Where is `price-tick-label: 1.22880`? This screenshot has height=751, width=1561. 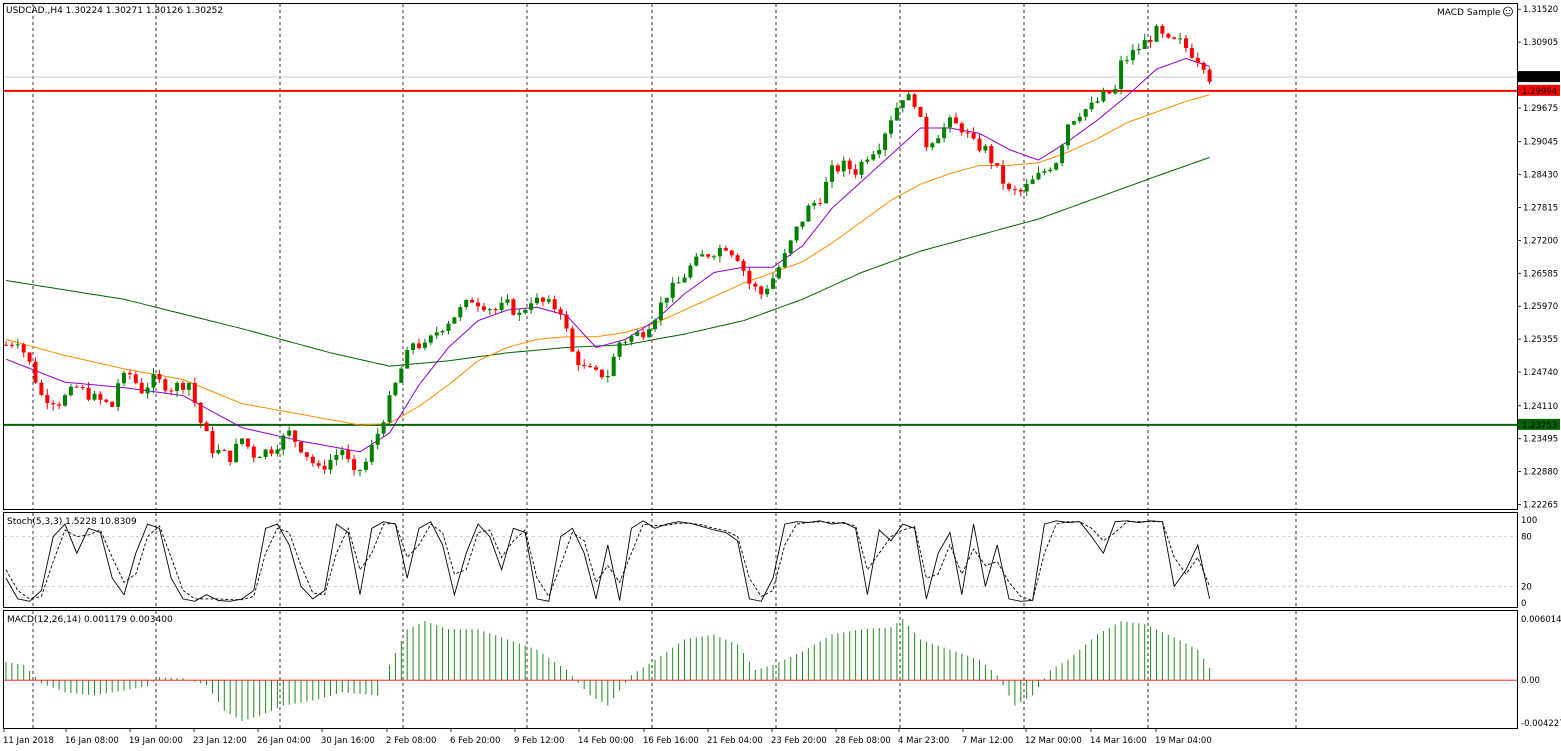
price-tick-label: 1.22880 is located at coordinates (1540, 473).